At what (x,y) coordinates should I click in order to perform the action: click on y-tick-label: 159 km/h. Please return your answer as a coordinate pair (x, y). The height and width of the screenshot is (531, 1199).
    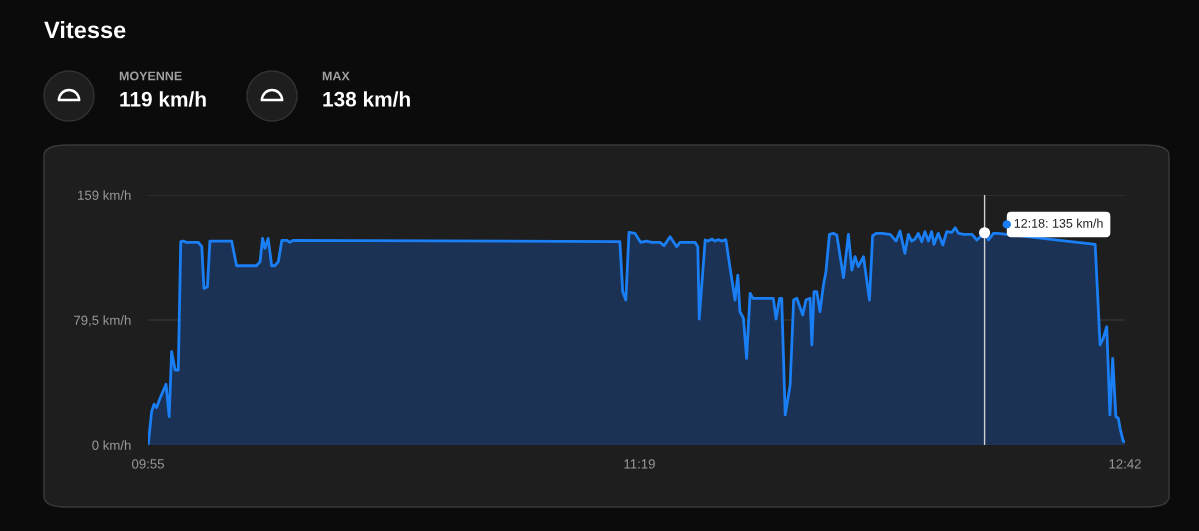
    Looking at the image, I should click on (104, 195).